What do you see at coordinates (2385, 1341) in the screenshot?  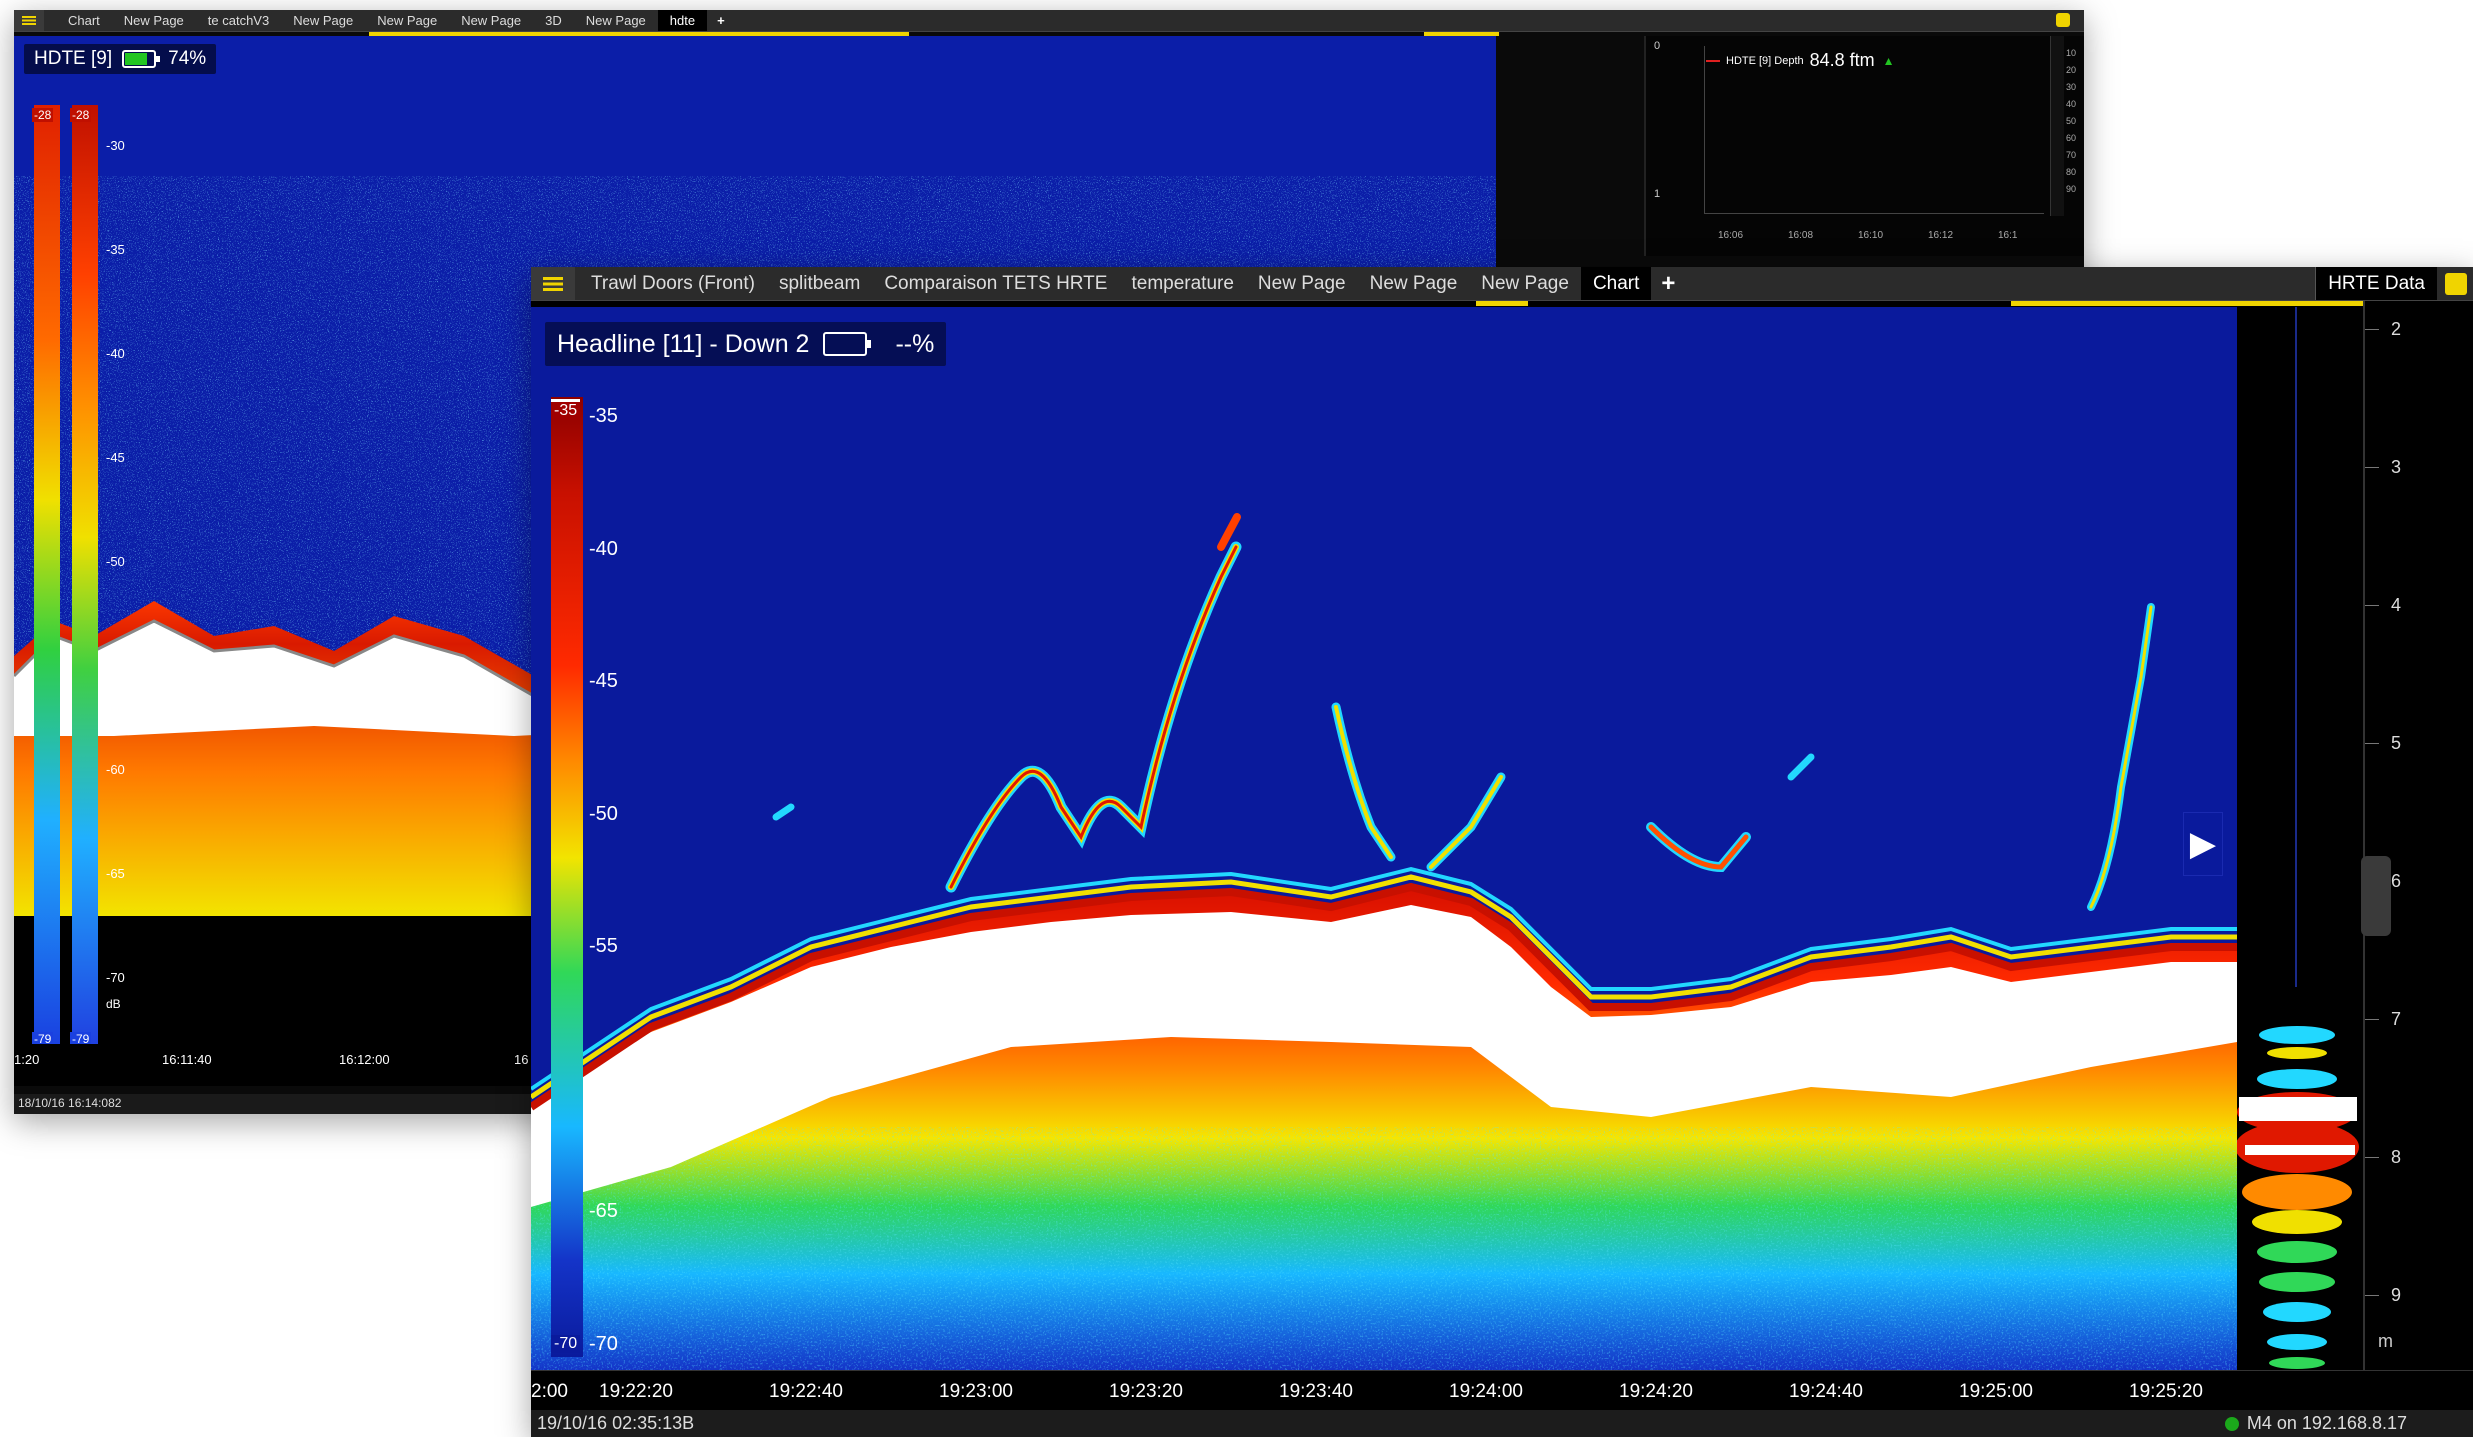 I see `front-depth-unit: m` at bounding box center [2385, 1341].